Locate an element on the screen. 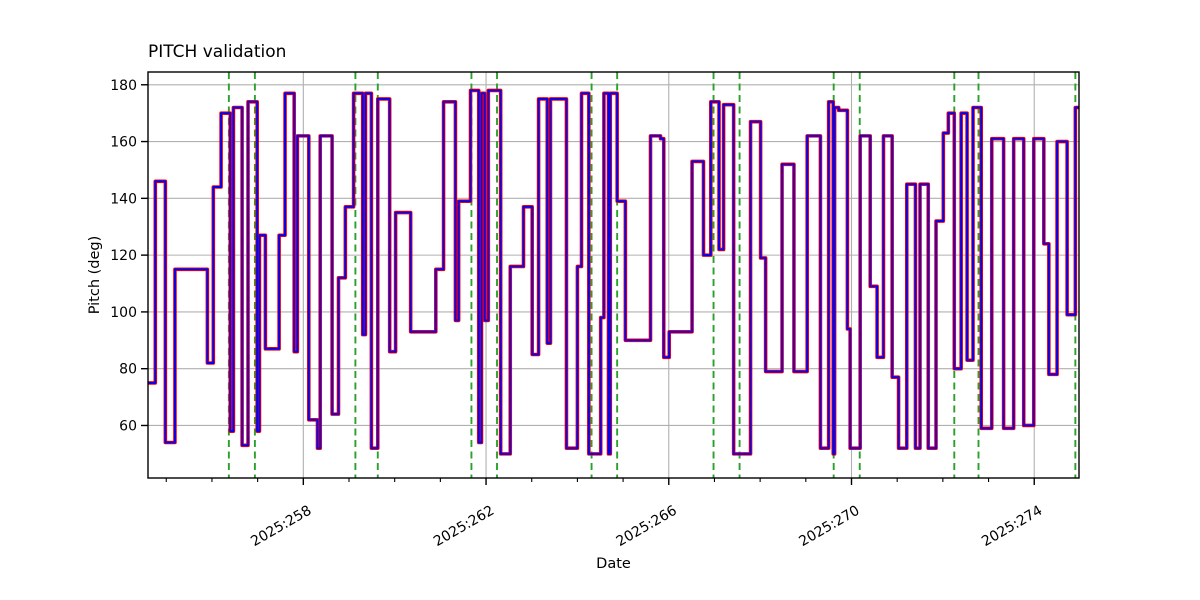 The image size is (1200, 600). y-tick-label: 100 is located at coordinates (123, 313).